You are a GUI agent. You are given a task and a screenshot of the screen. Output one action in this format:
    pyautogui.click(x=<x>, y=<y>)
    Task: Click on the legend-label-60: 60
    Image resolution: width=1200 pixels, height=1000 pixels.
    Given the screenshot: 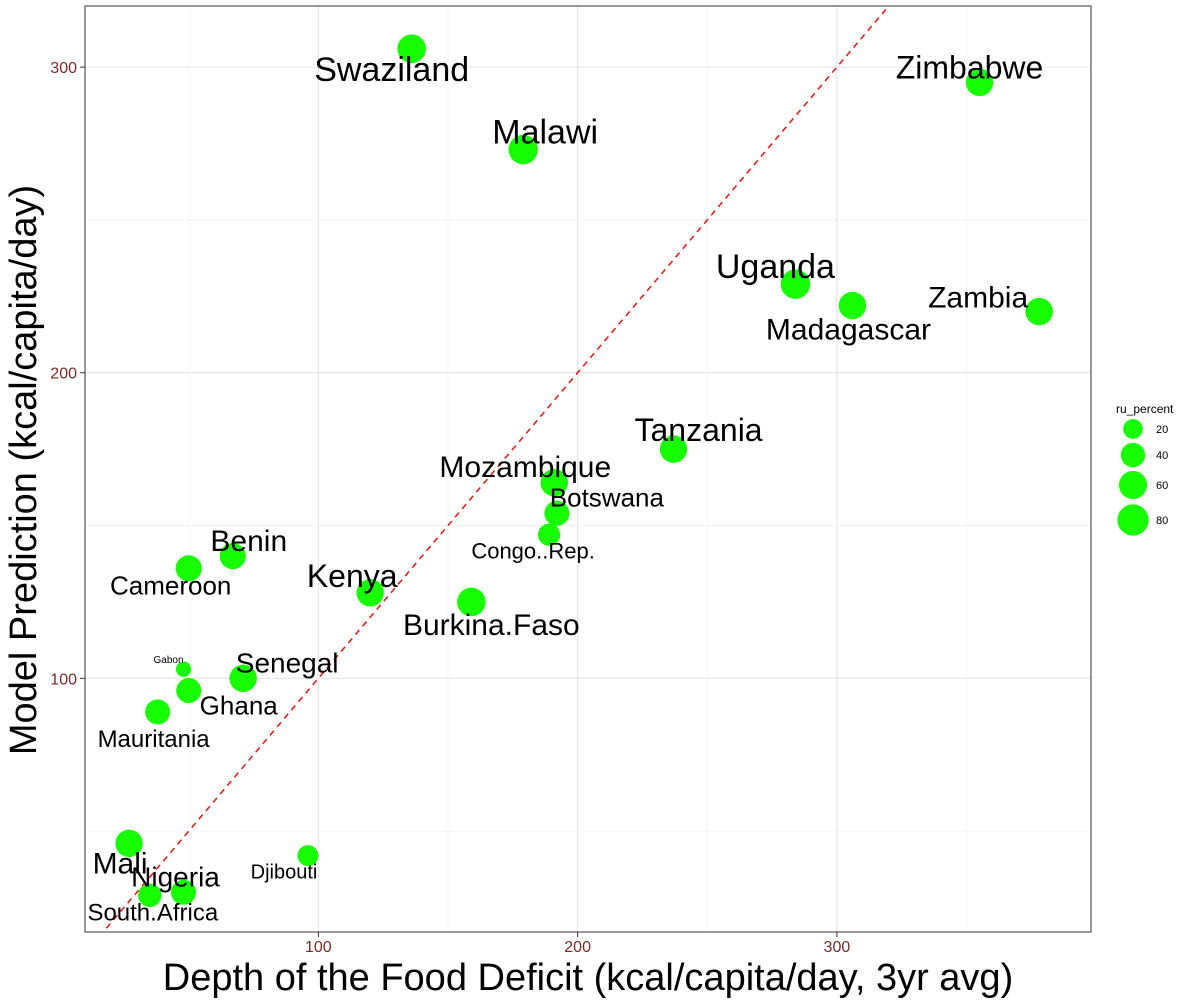 What is the action you would take?
    pyautogui.click(x=1162, y=486)
    